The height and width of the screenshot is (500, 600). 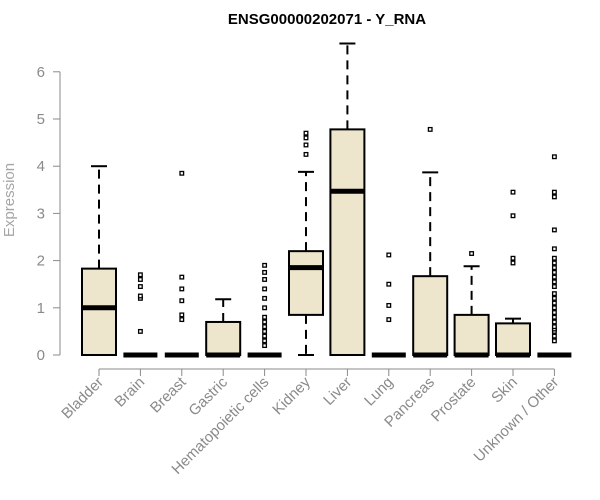 What do you see at coordinates (181, 264) in the screenshot?
I see `box-breast` at bounding box center [181, 264].